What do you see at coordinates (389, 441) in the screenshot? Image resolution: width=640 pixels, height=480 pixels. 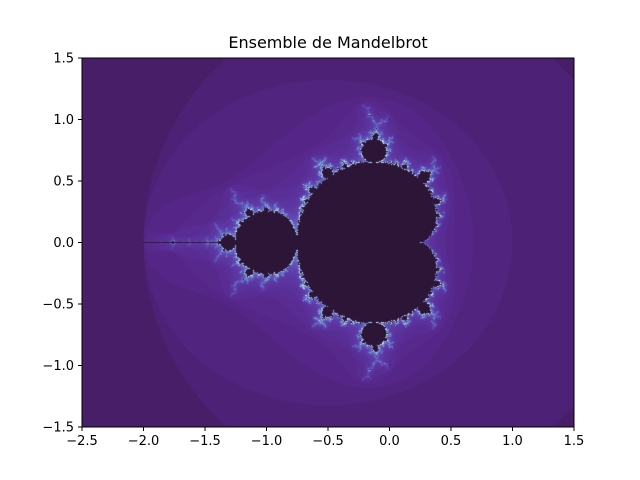 I see `x-tick-label: 0.0` at bounding box center [389, 441].